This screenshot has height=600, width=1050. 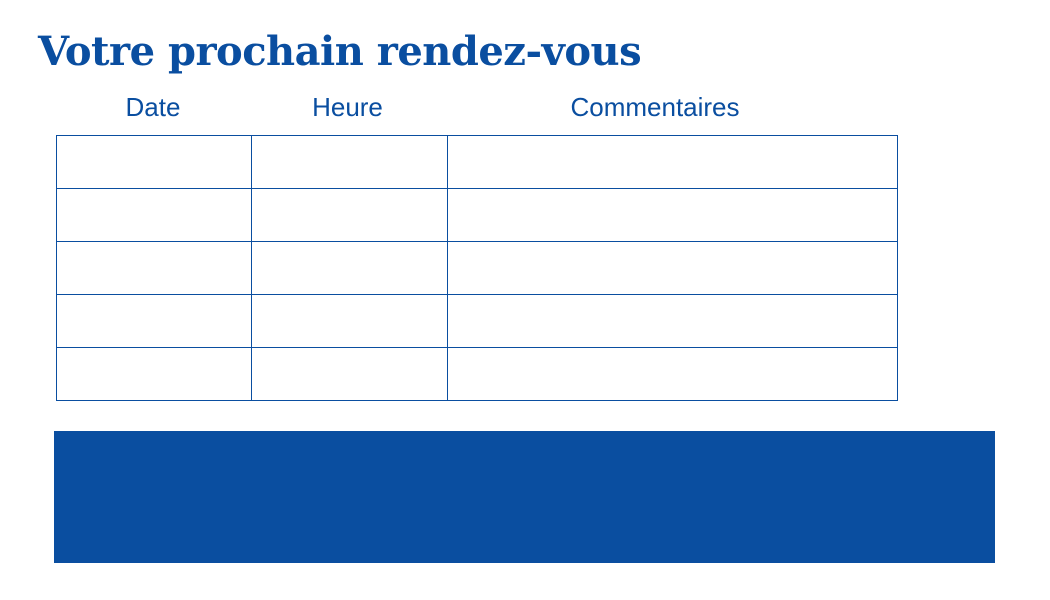 What do you see at coordinates (655, 107) in the screenshot?
I see `column-header-commentaires: Commentaires` at bounding box center [655, 107].